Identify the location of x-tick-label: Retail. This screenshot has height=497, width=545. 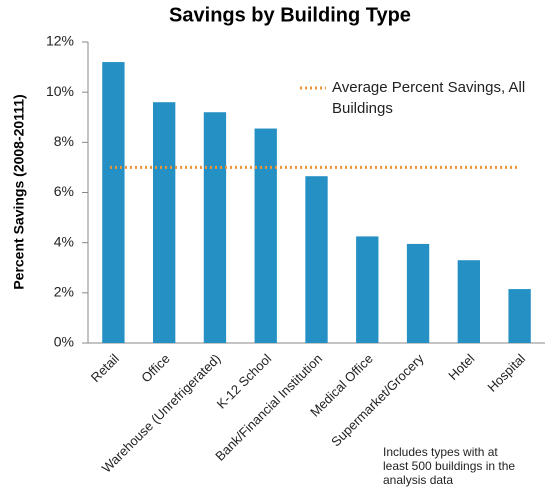
(105, 368).